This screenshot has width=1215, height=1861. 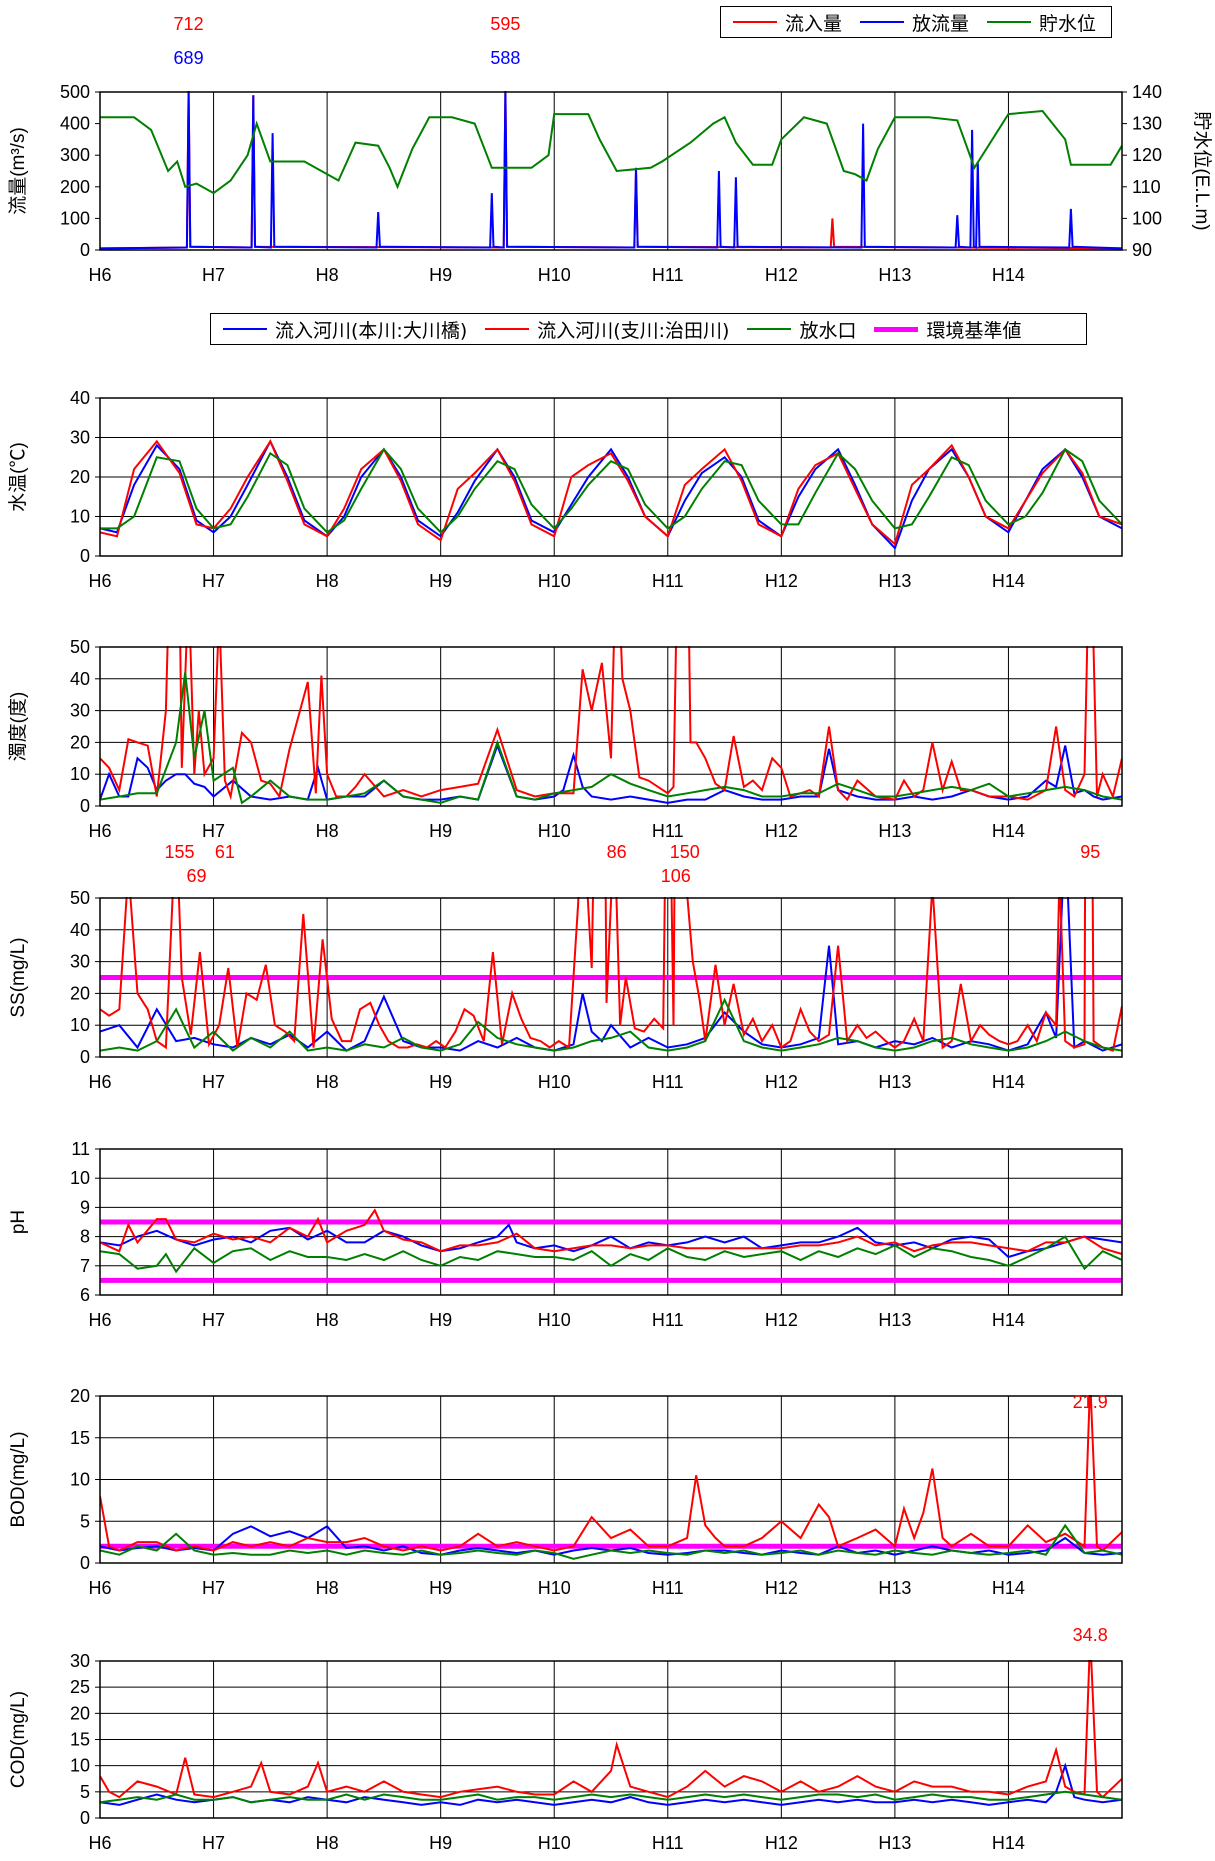 What do you see at coordinates (916, 22) in the screenshot?
I see `legend-flow: 流入量 放流量 貯水位` at bounding box center [916, 22].